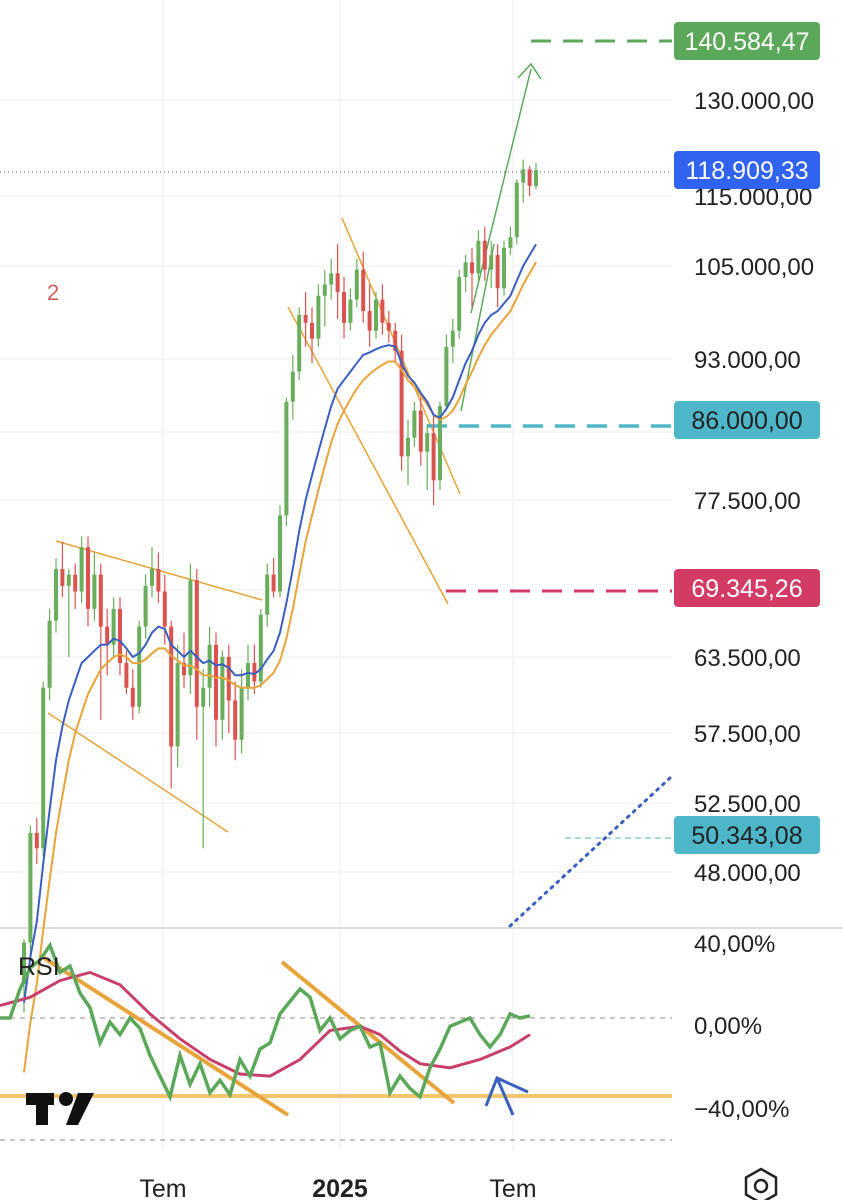 This screenshot has height=1200, width=843. I want to click on price-tag-label: 86.000,00, so click(746, 421).